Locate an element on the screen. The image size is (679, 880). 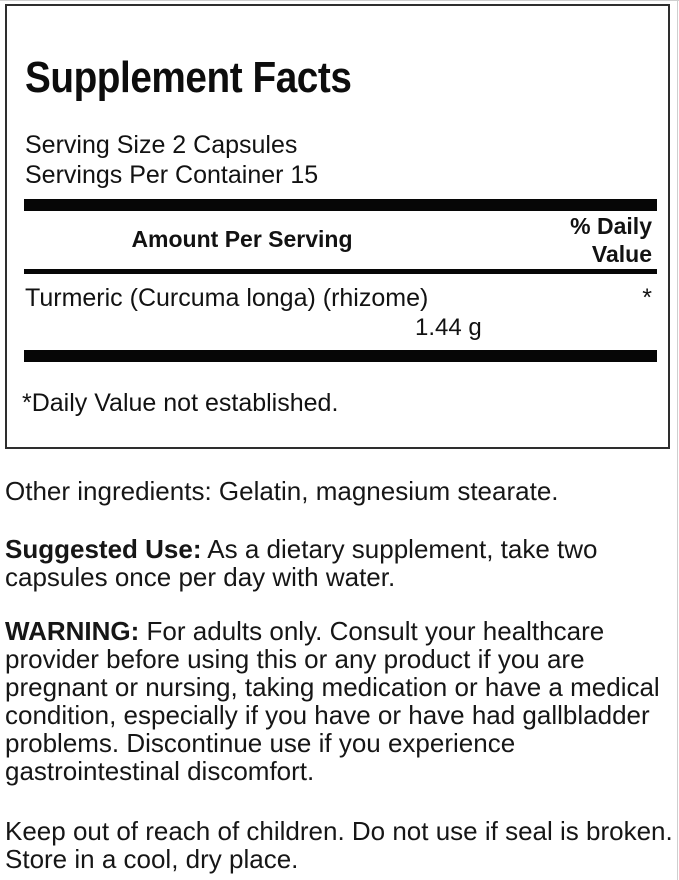
servings-per-container: Servings Per Container 15 is located at coordinates (172, 175).